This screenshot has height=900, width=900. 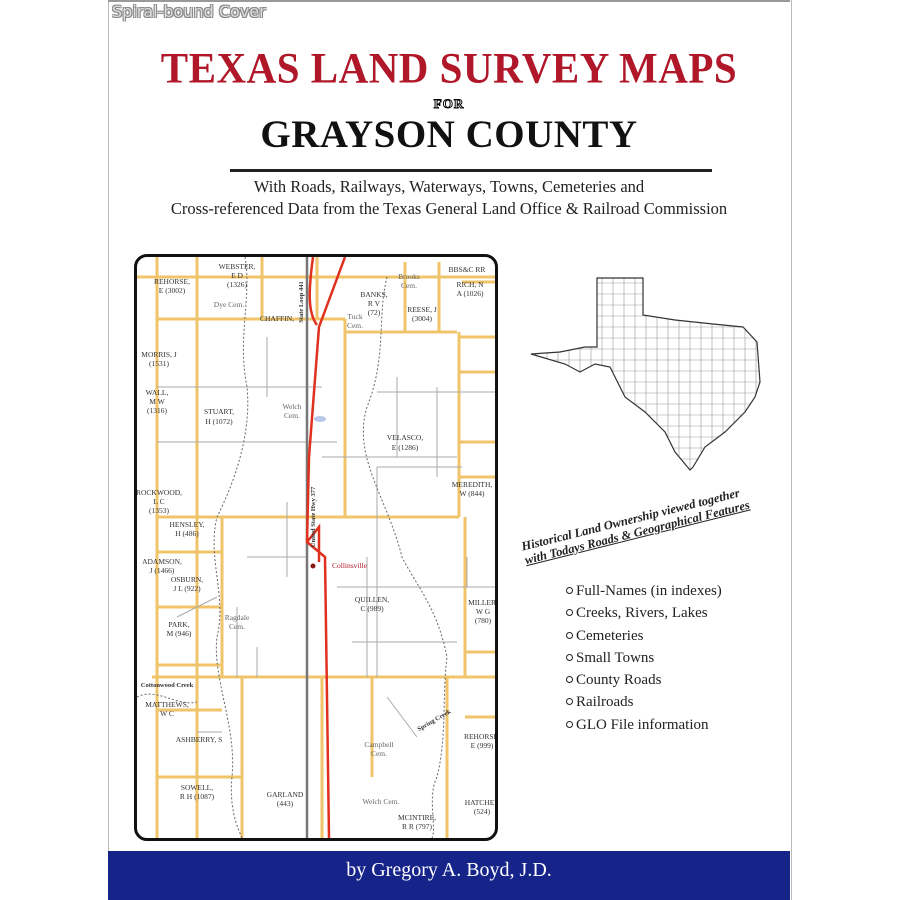 What do you see at coordinates (159, 510) in the screenshot?
I see `map-label: (1353)` at bounding box center [159, 510].